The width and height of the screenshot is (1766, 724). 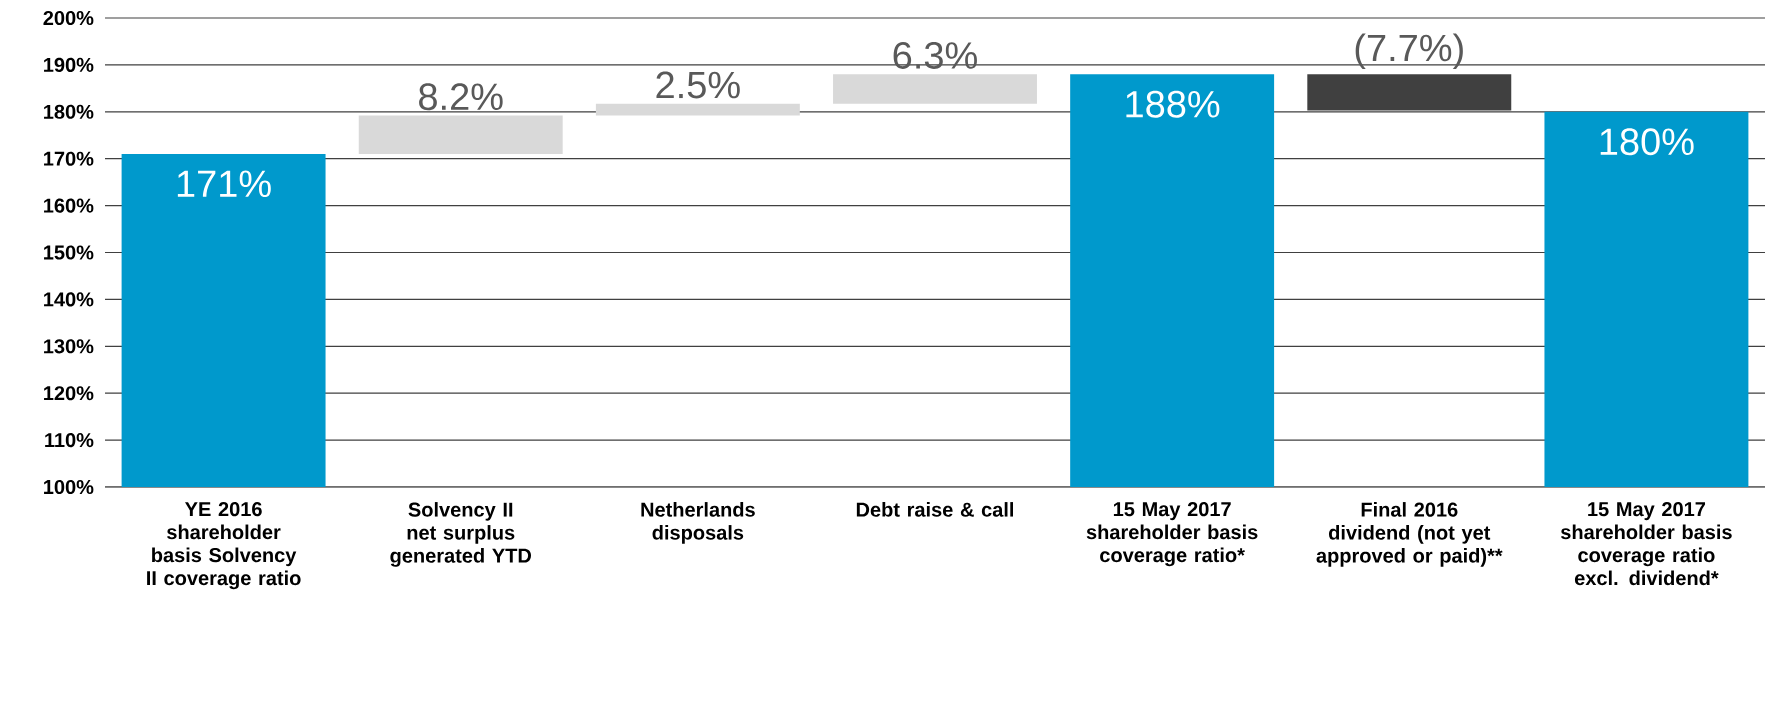 What do you see at coordinates (69, 346) in the screenshot?
I see `y-tick-label: 130%` at bounding box center [69, 346].